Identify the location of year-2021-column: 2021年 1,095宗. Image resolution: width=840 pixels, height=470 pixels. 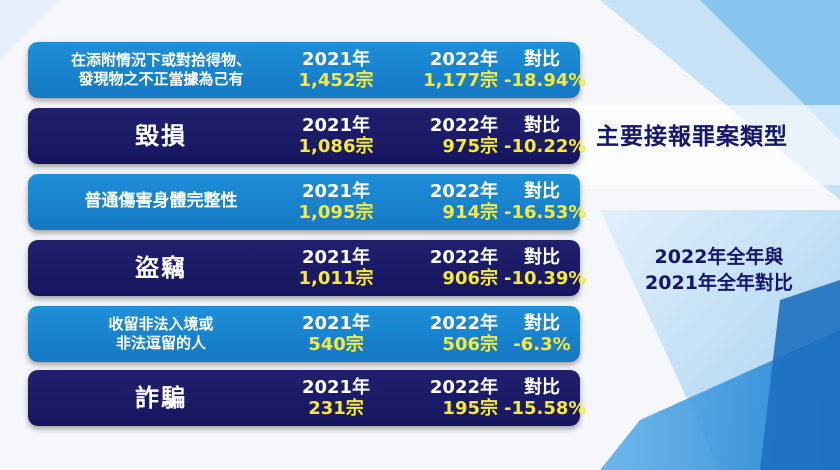
(336, 202).